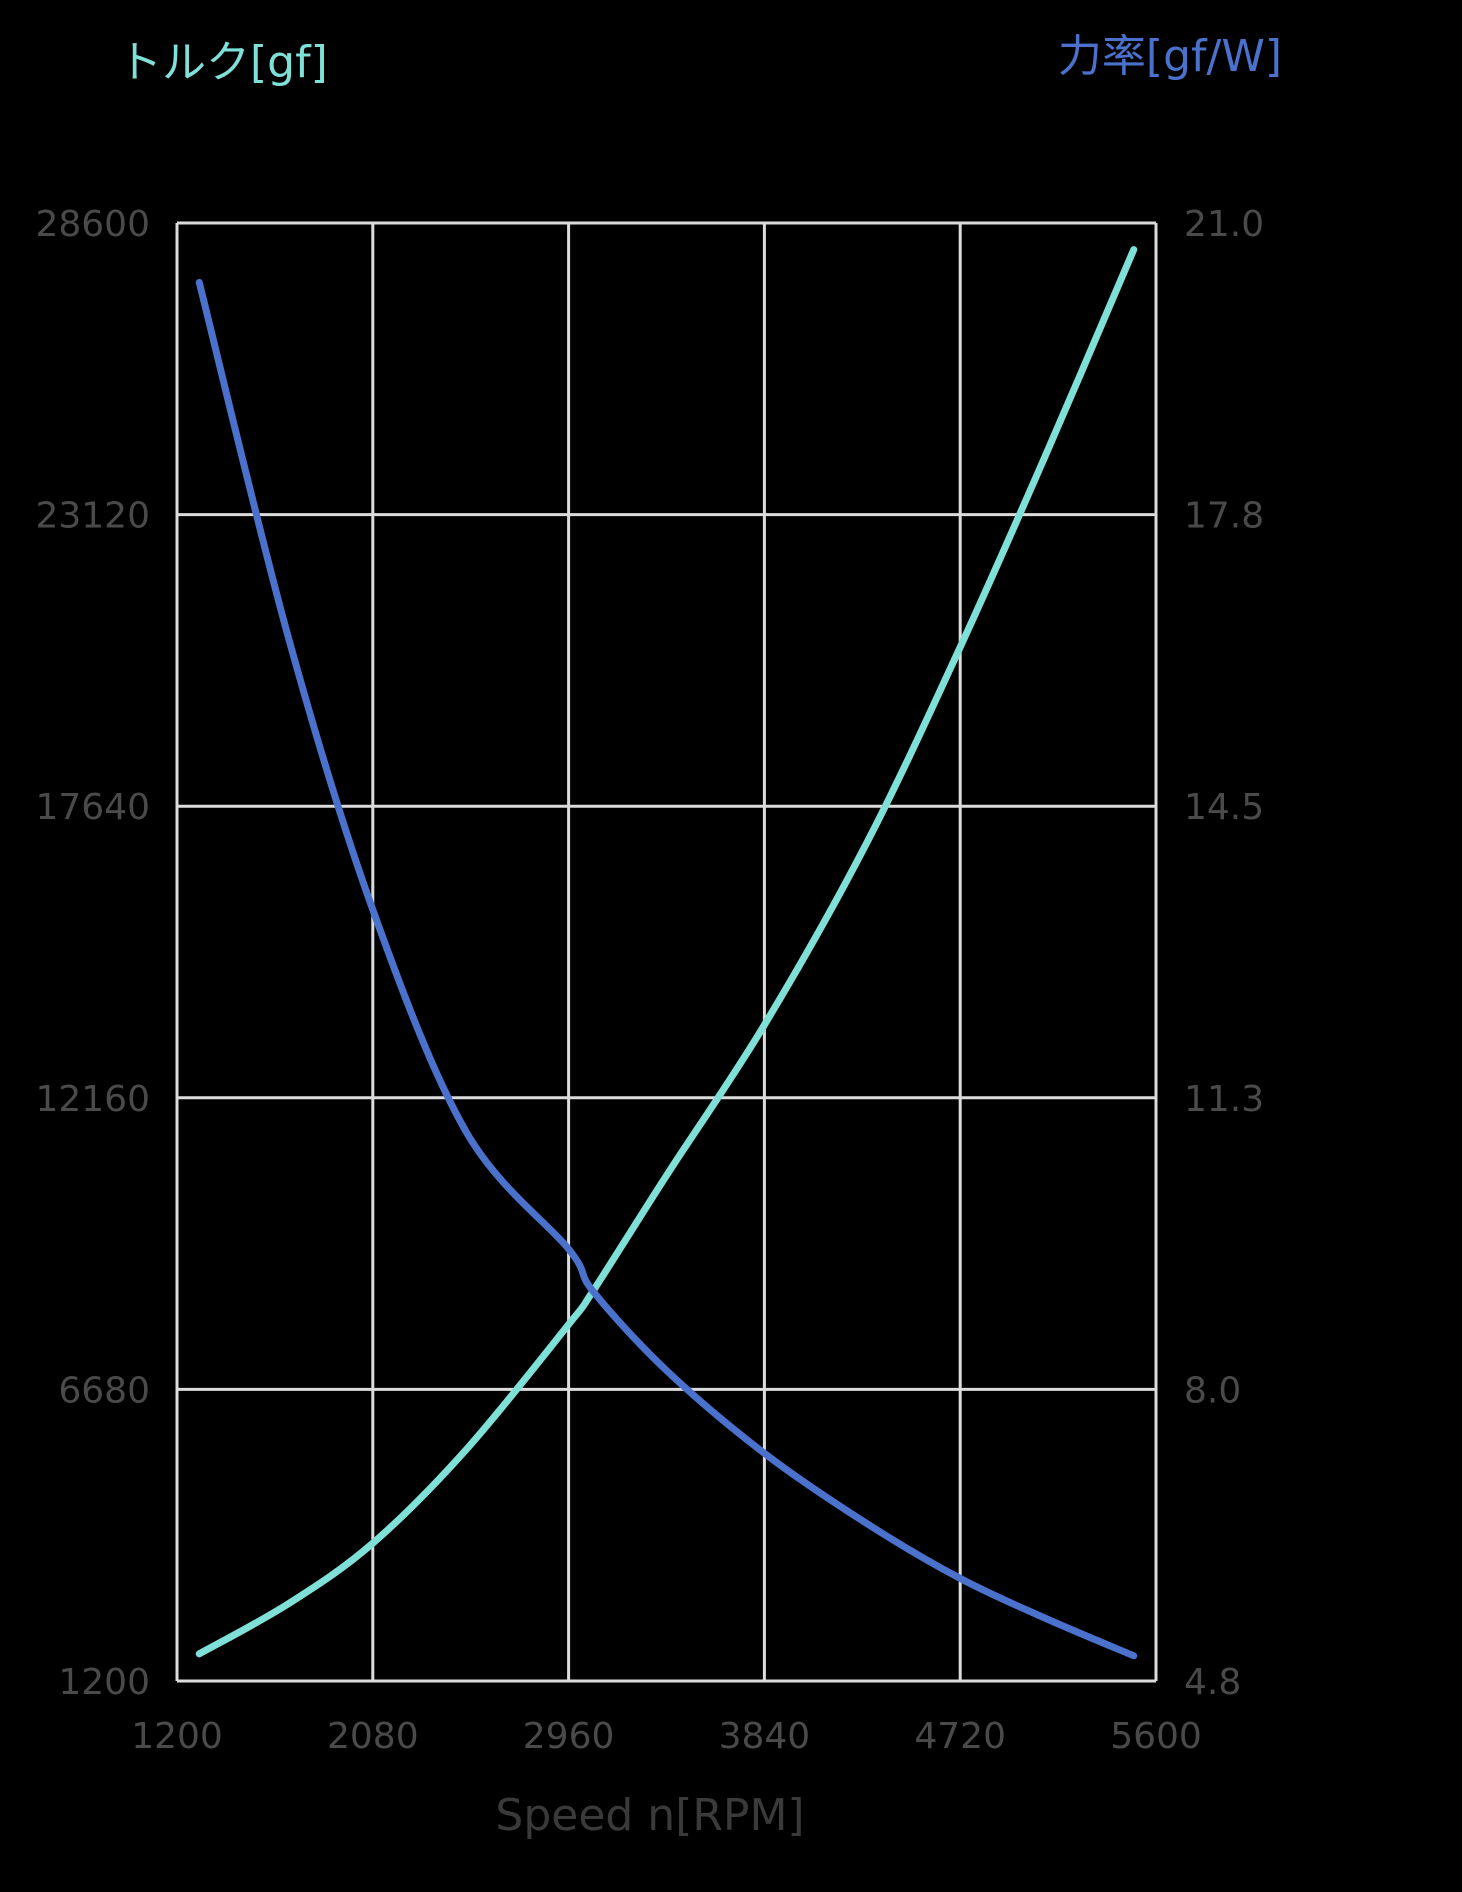 This screenshot has width=1462, height=1892. What do you see at coordinates (1224, 224) in the screenshot?
I see `right-y-tick-label: 21.0` at bounding box center [1224, 224].